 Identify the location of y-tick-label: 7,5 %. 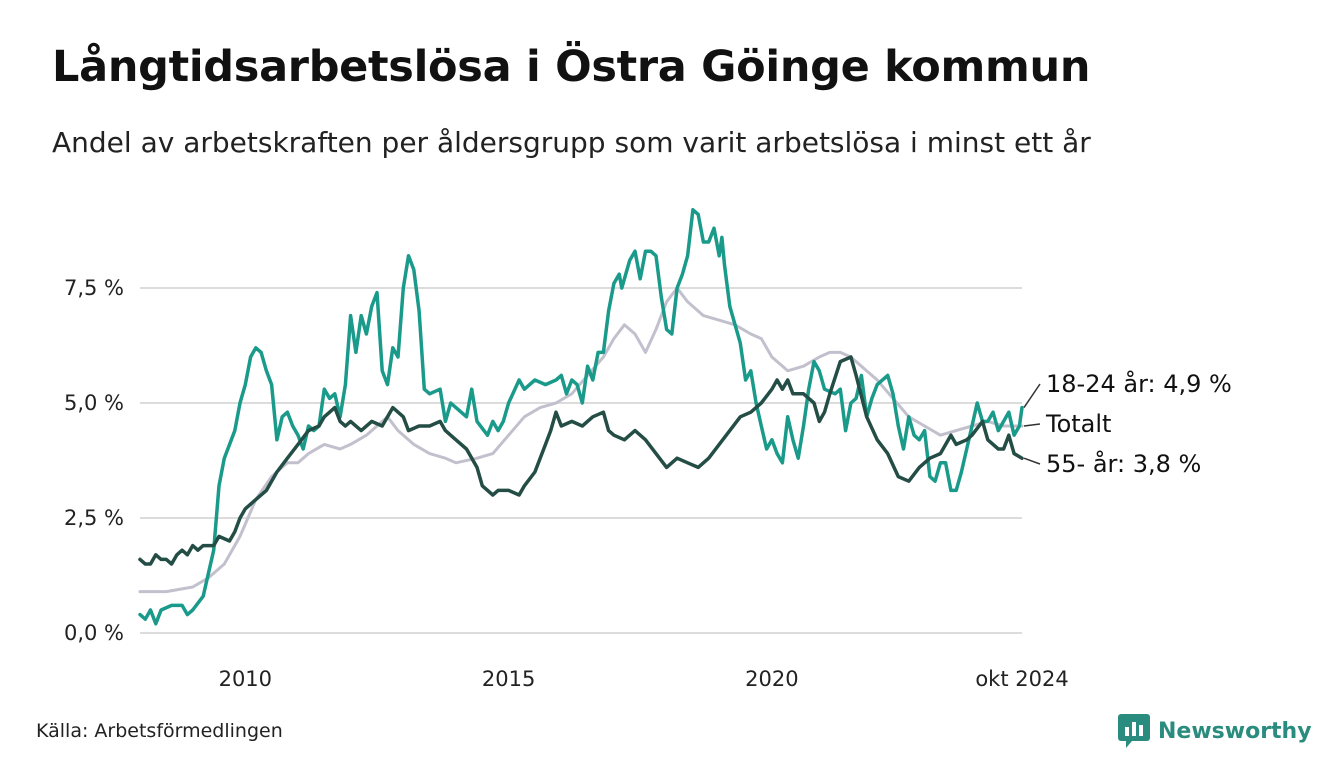
(94, 288).